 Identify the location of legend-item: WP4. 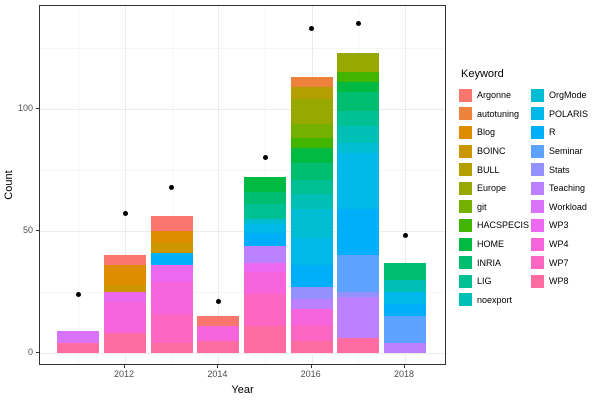
(564, 244).